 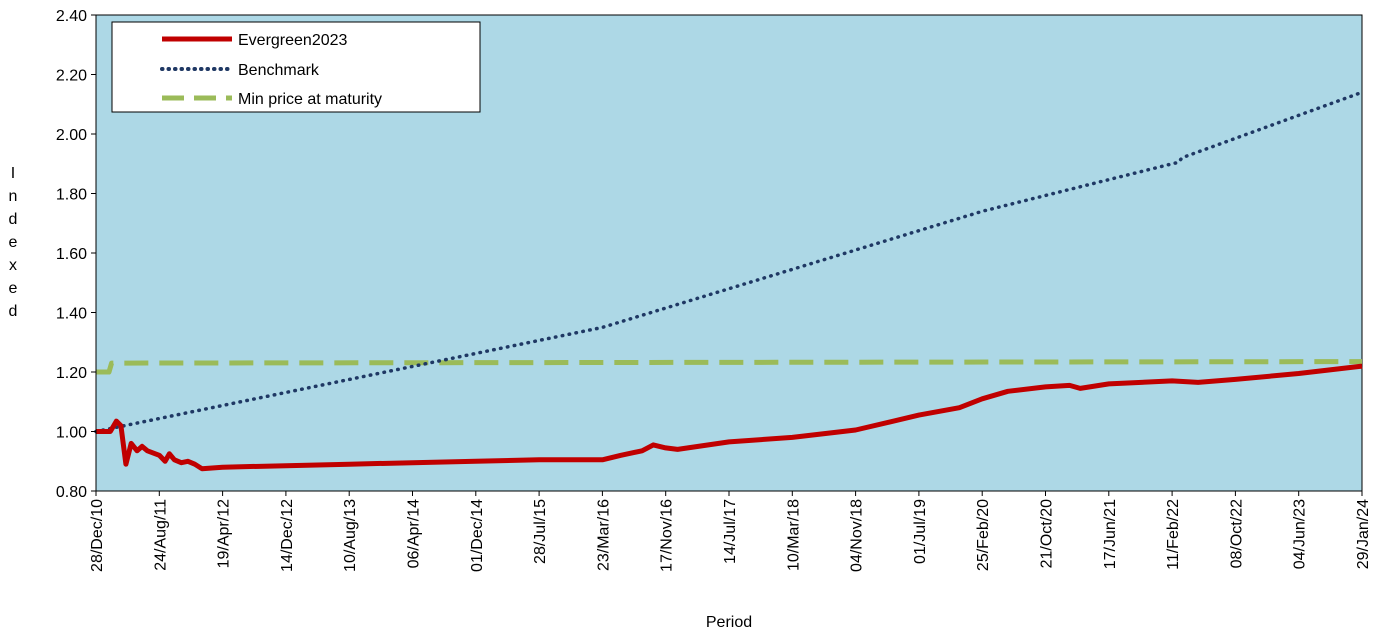 I want to click on y-tick-label: 1.40, so click(x=71, y=314).